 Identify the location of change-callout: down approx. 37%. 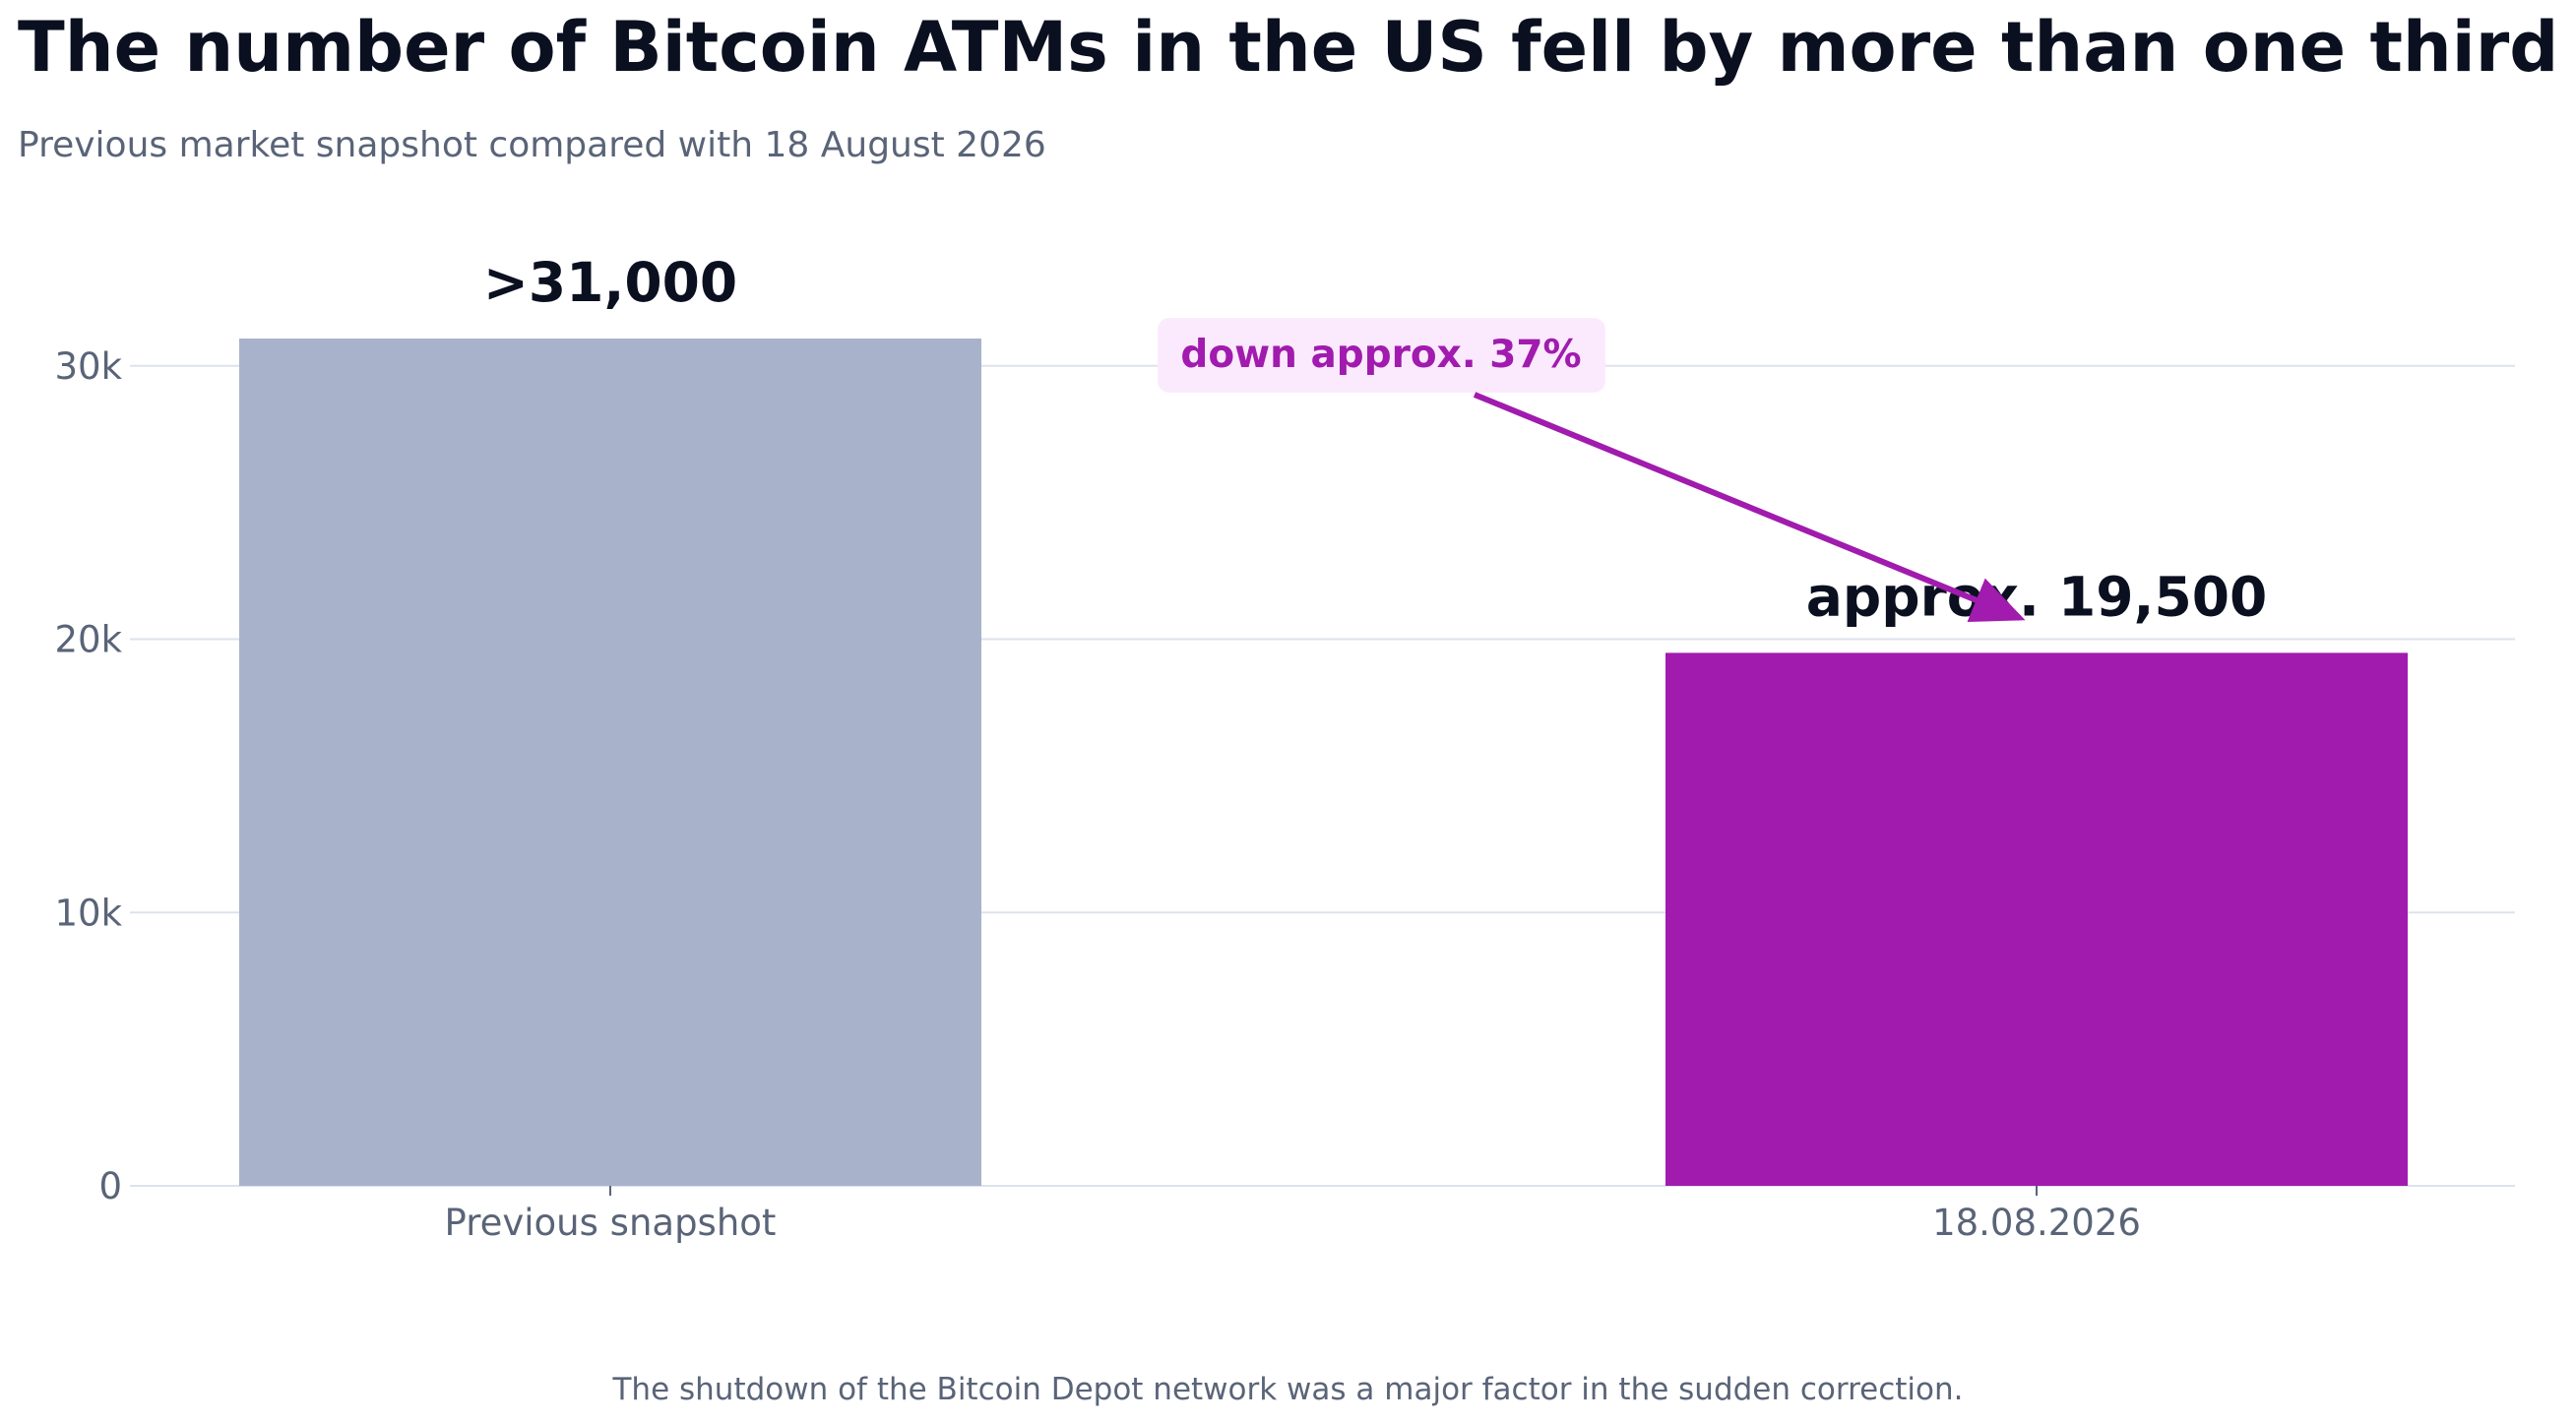
(1592, 470).